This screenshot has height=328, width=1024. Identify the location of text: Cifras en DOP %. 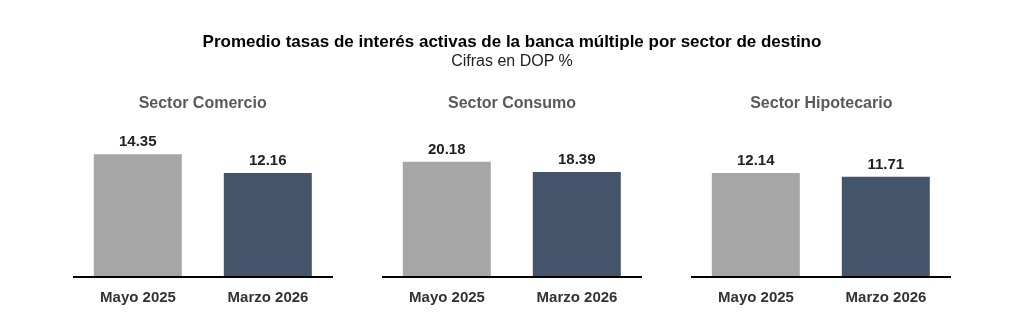
(512, 61).